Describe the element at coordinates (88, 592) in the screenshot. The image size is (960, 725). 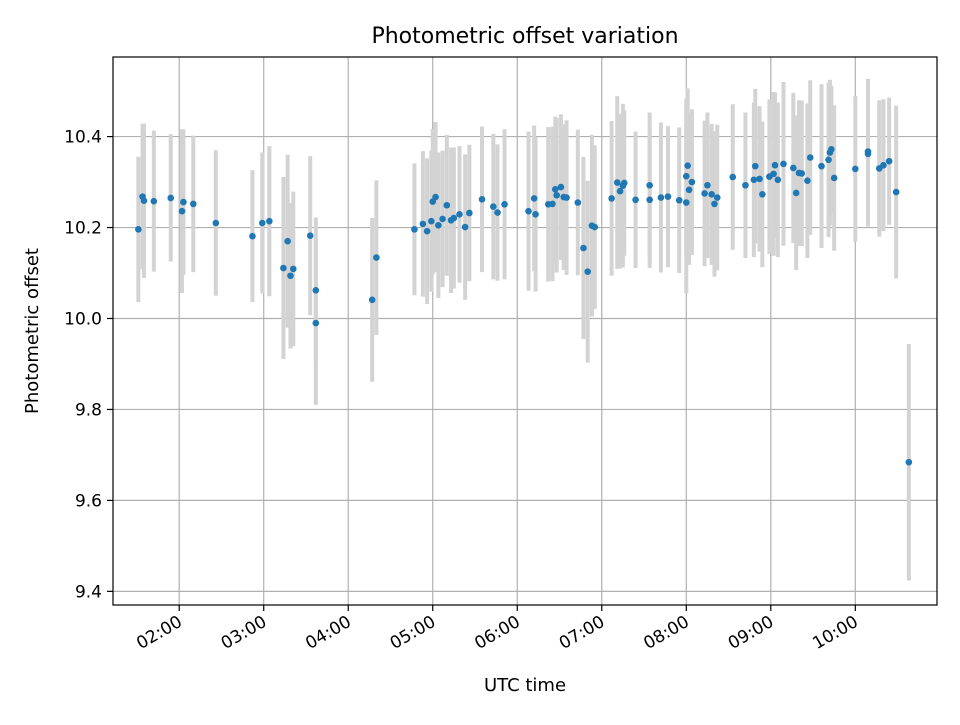
I see `y-tick-label: 9.4` at that location.